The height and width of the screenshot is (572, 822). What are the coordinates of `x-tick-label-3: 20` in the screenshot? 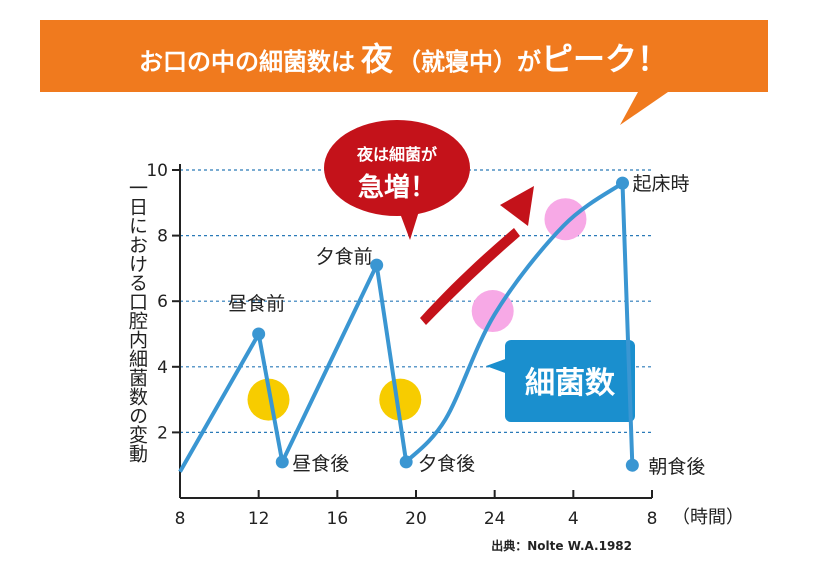 It's located at (416, 519).